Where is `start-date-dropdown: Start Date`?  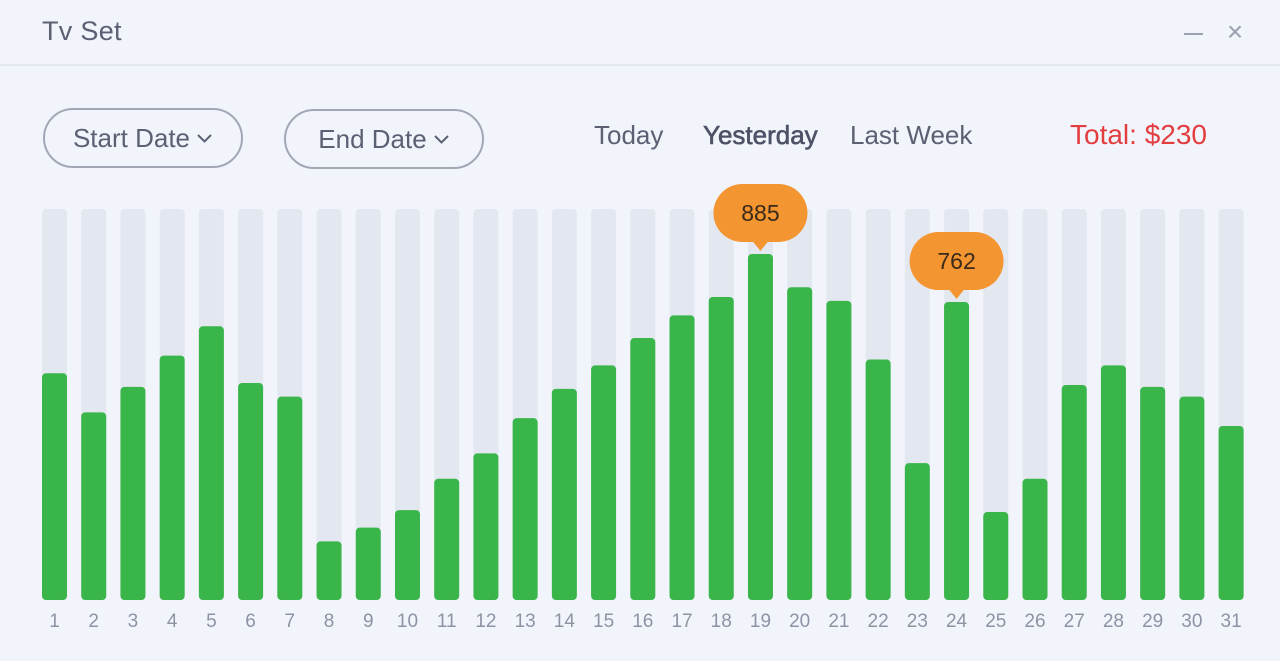
start-date-dropdown: Start Date is located at coordinates (143, 138).